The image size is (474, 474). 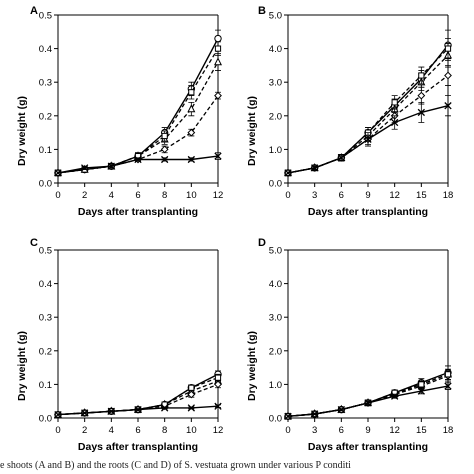 What do you see at coordinates (164, 195) in the screenshot?
I see `panel-a-x-tick-label: 8` at bounding box center [164, 195].